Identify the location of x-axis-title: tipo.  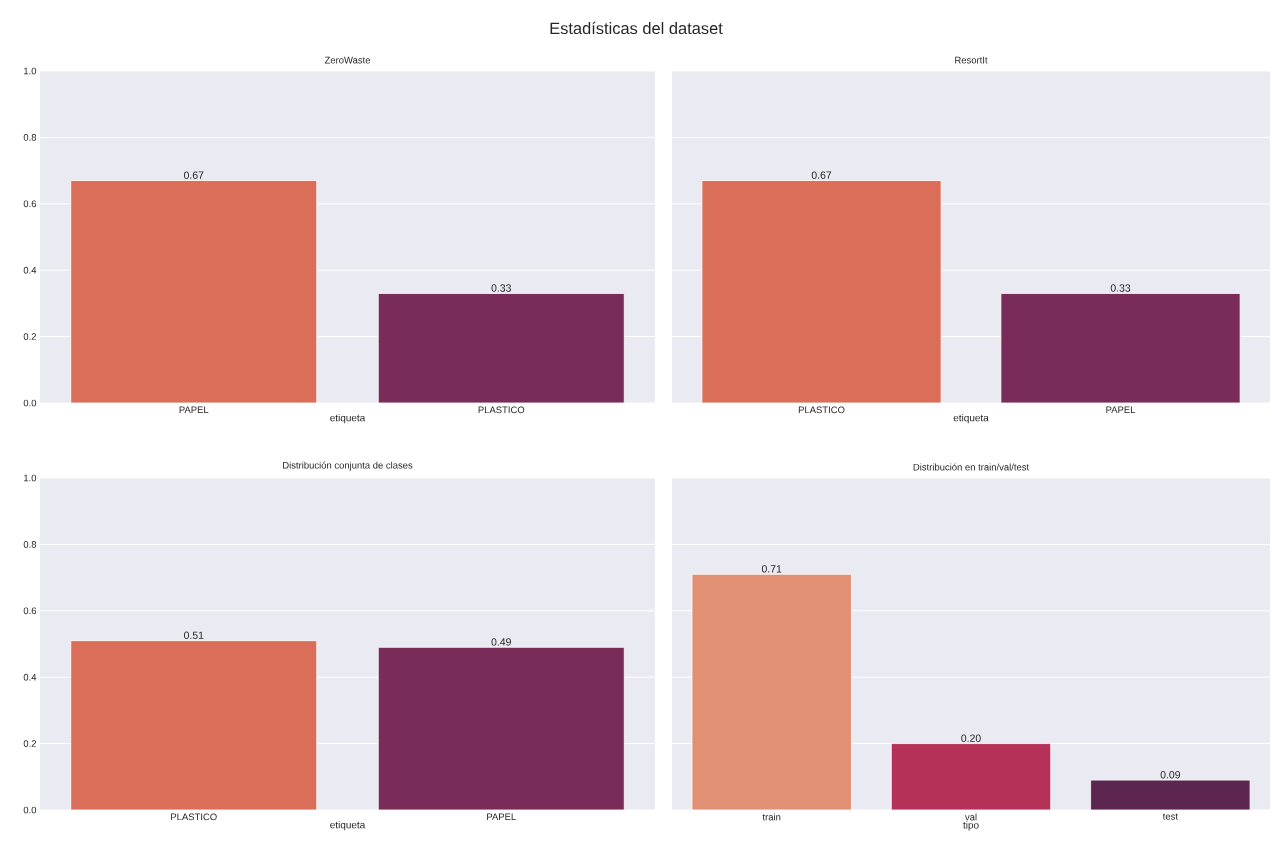
(971, 826).